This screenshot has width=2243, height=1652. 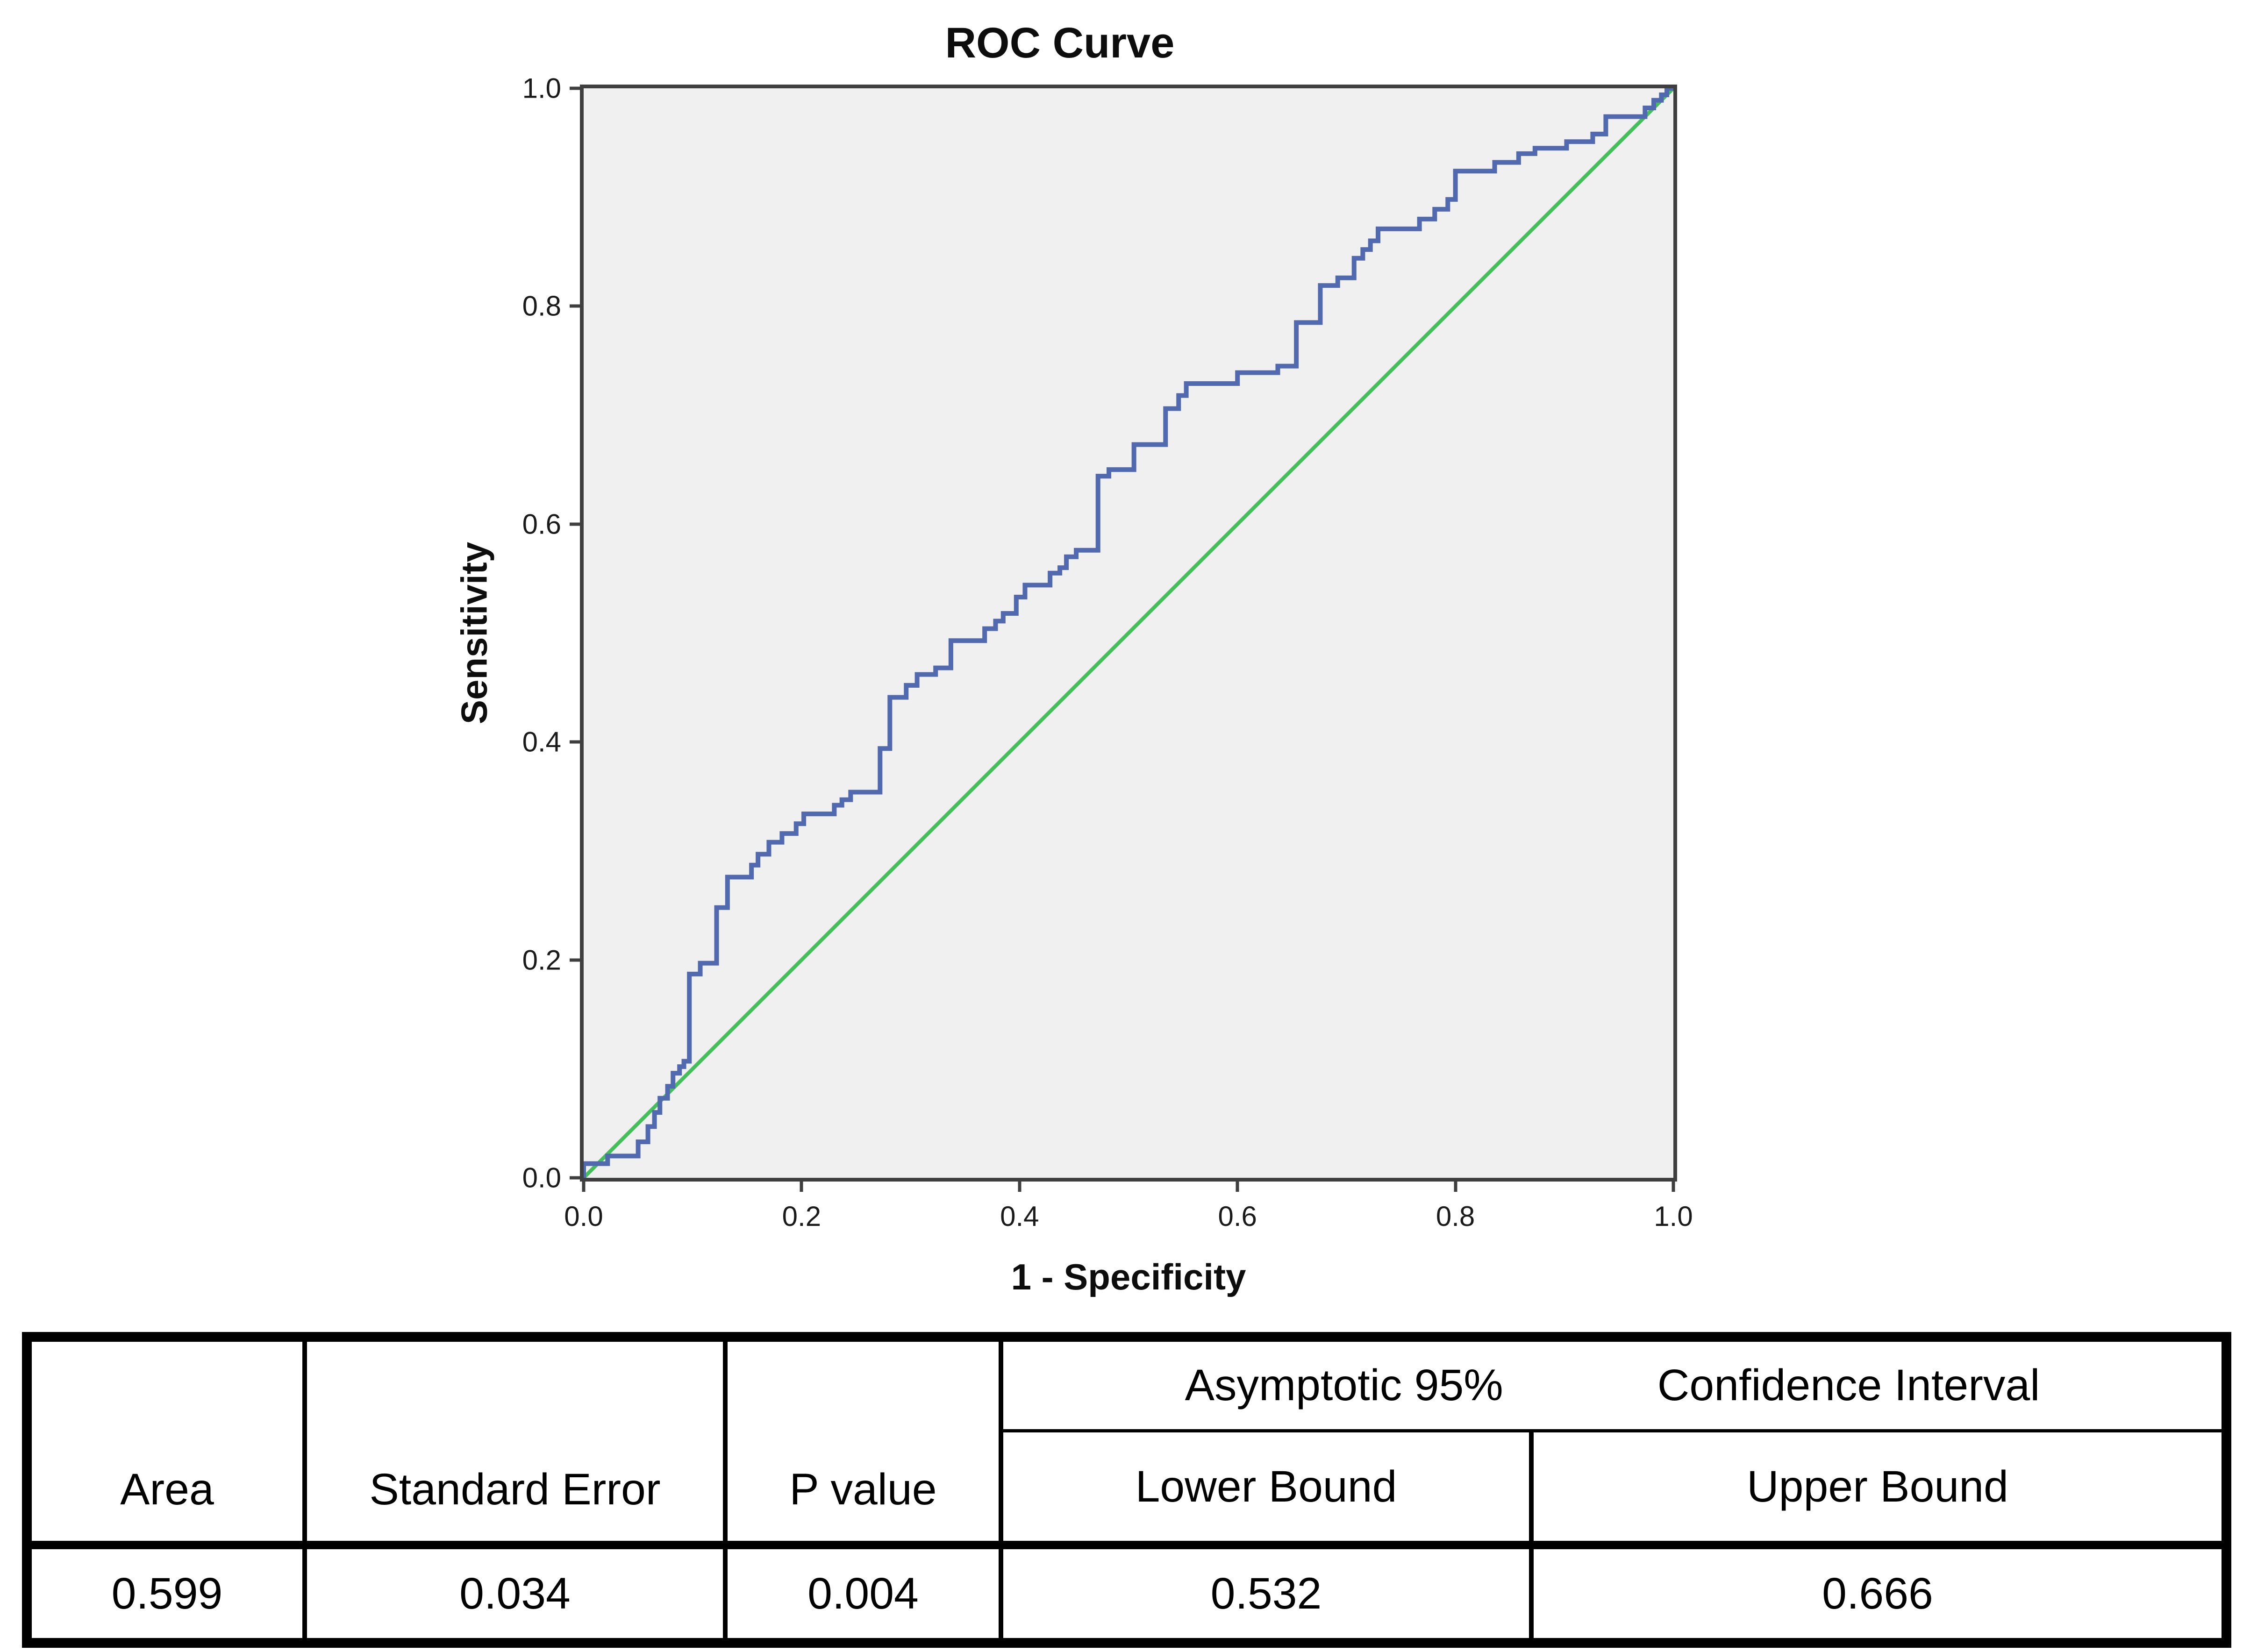 What do you see at coordinates (169, 1590) in the screenshot?
I see `table-value-area: 0.599` at bounding box center [169, 1590].